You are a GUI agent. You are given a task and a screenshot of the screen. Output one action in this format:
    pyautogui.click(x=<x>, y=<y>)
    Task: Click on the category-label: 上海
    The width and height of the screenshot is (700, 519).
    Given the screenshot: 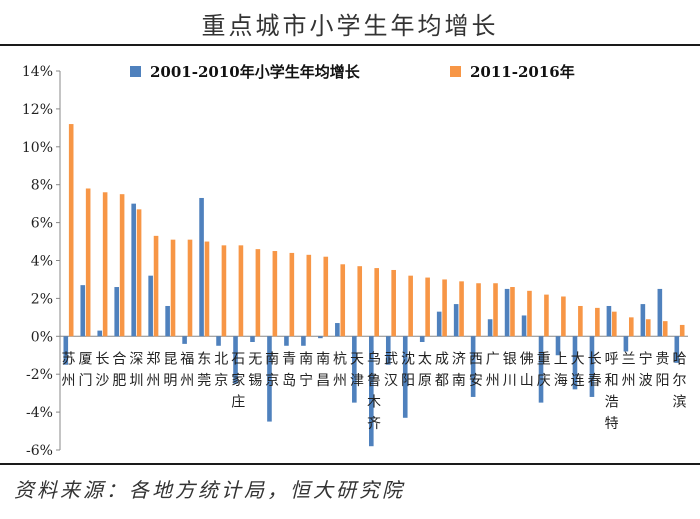 What is the action you would take?
    pyautogui.click(x=561, y=370)
    